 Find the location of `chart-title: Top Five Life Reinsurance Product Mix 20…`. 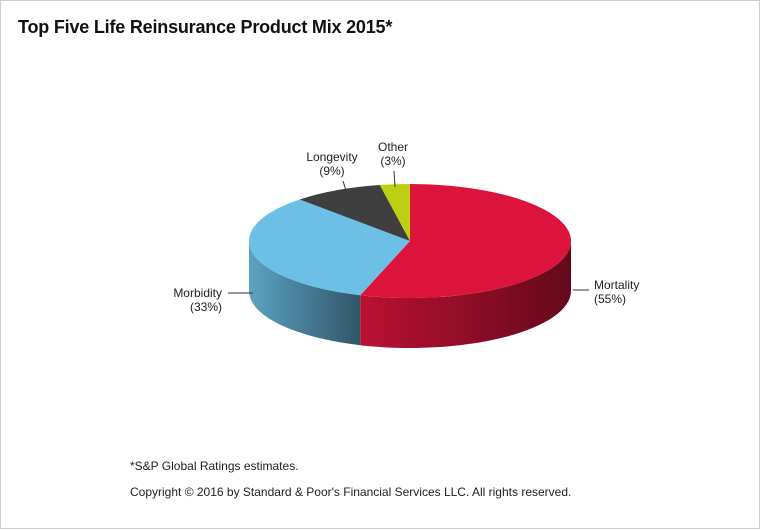

chart-title: Top Five Life Reinsurance Product Mix 20… is located at coordinates (205, 27).